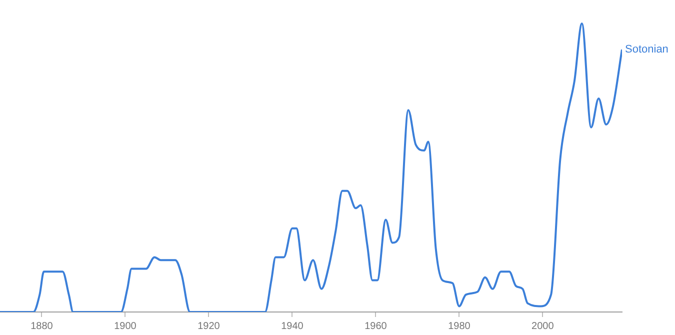 The height and width of the screenshot is (335, 675). What do you see at coordinates (125, 326) in the screenshot?
I see `x-tick-label: 1900` at bounding box center [125, 326].